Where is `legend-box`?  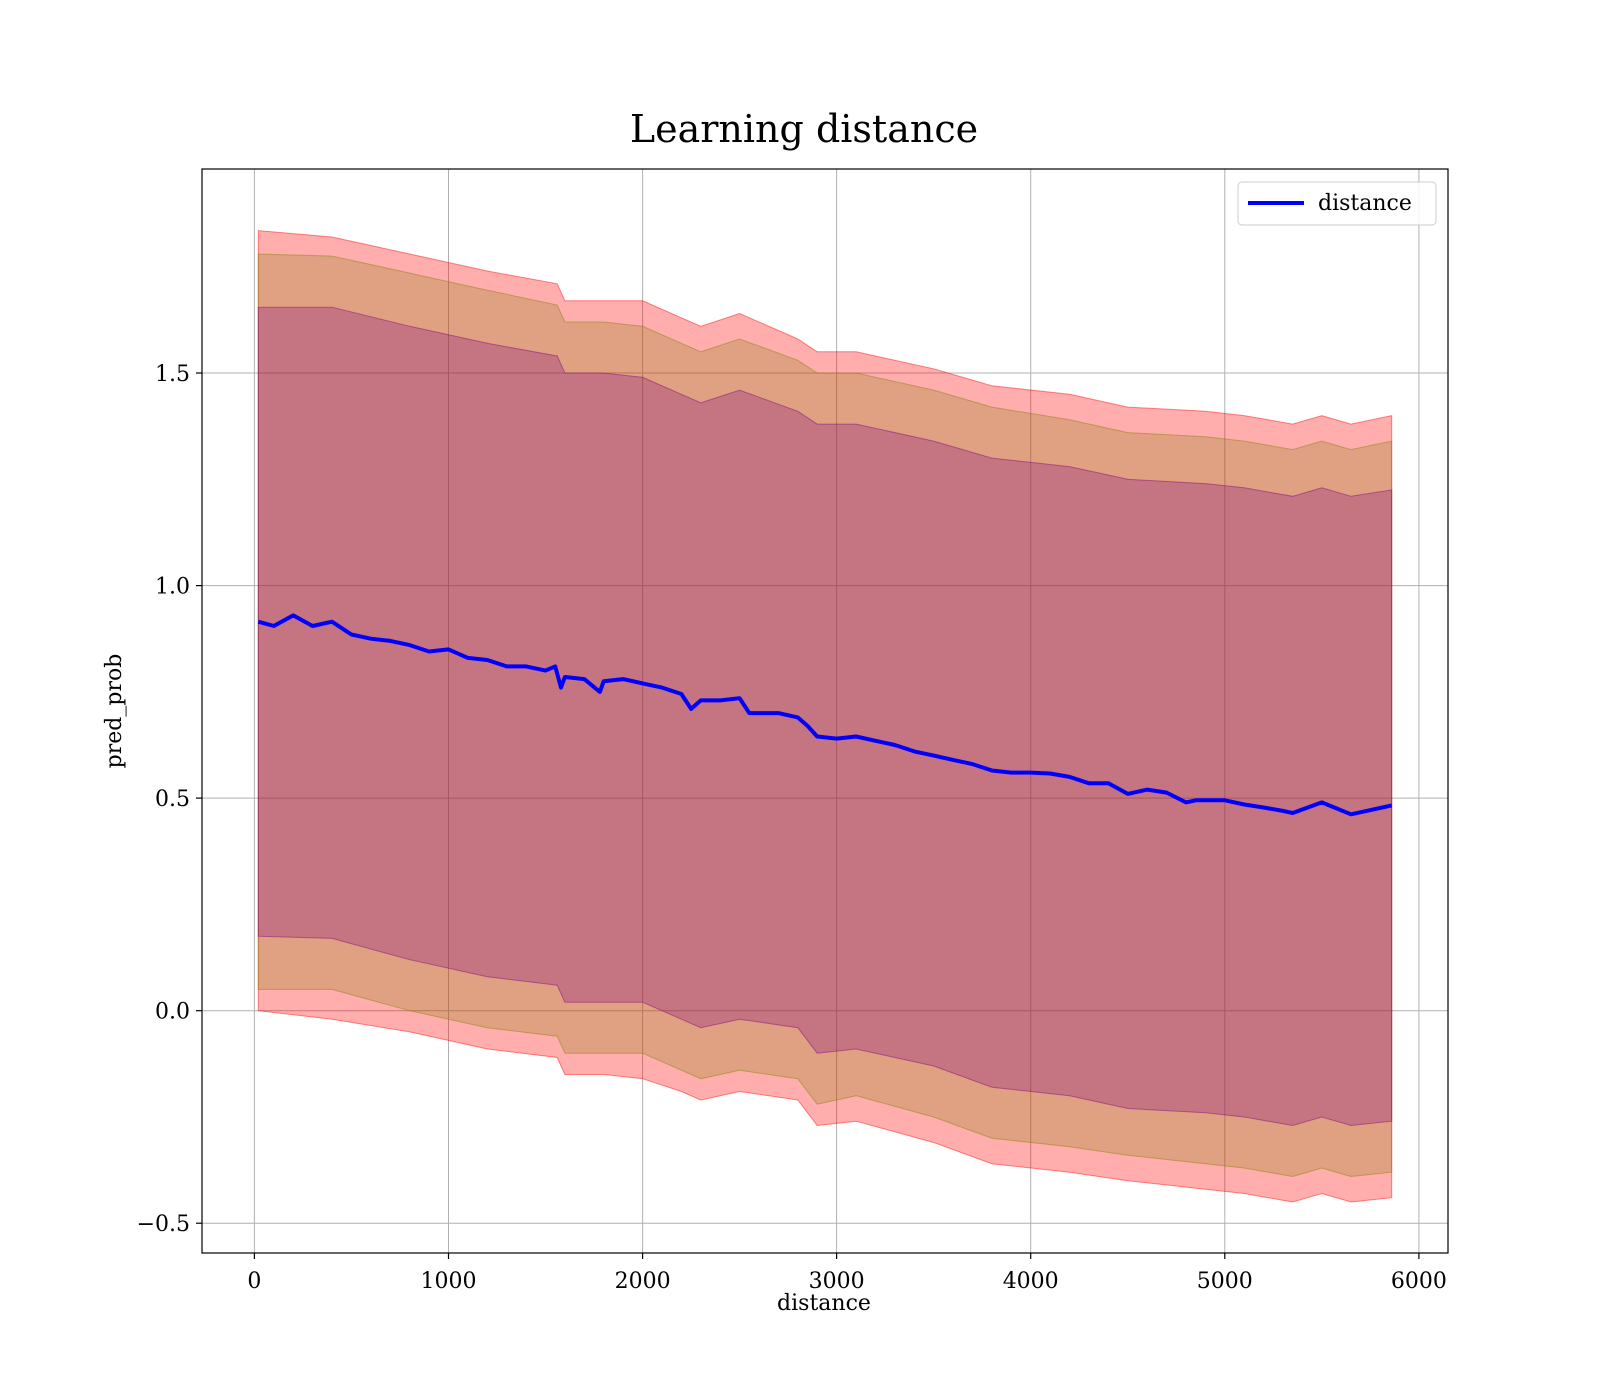
legend-box is located at coordinates (1337, 203).